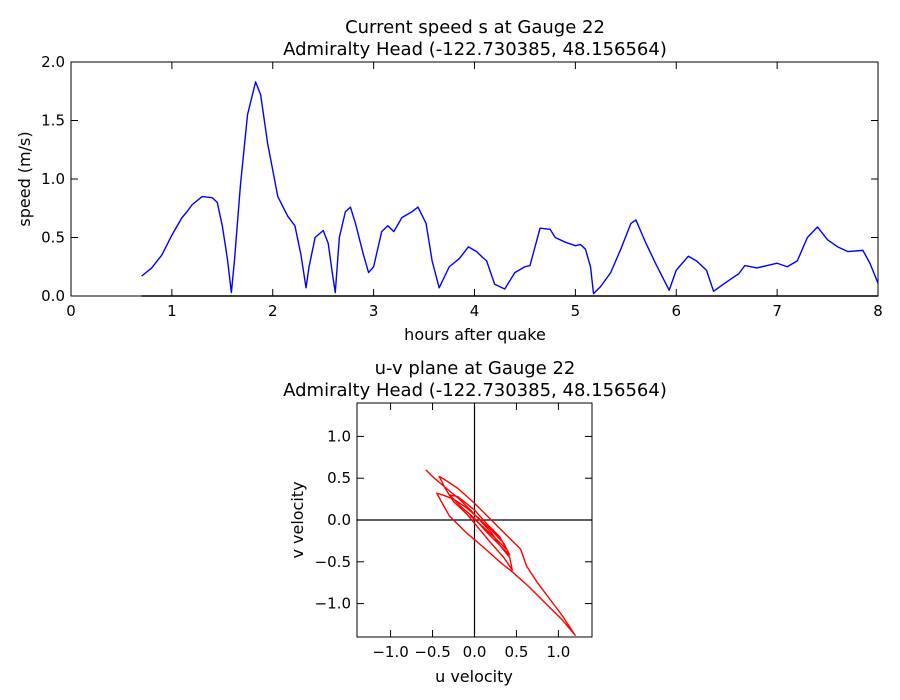  What do you see at coordinates (71, 311) in the screenshot?
I see `speed-x-tick-label: 0` at bounding box center [71, 311].